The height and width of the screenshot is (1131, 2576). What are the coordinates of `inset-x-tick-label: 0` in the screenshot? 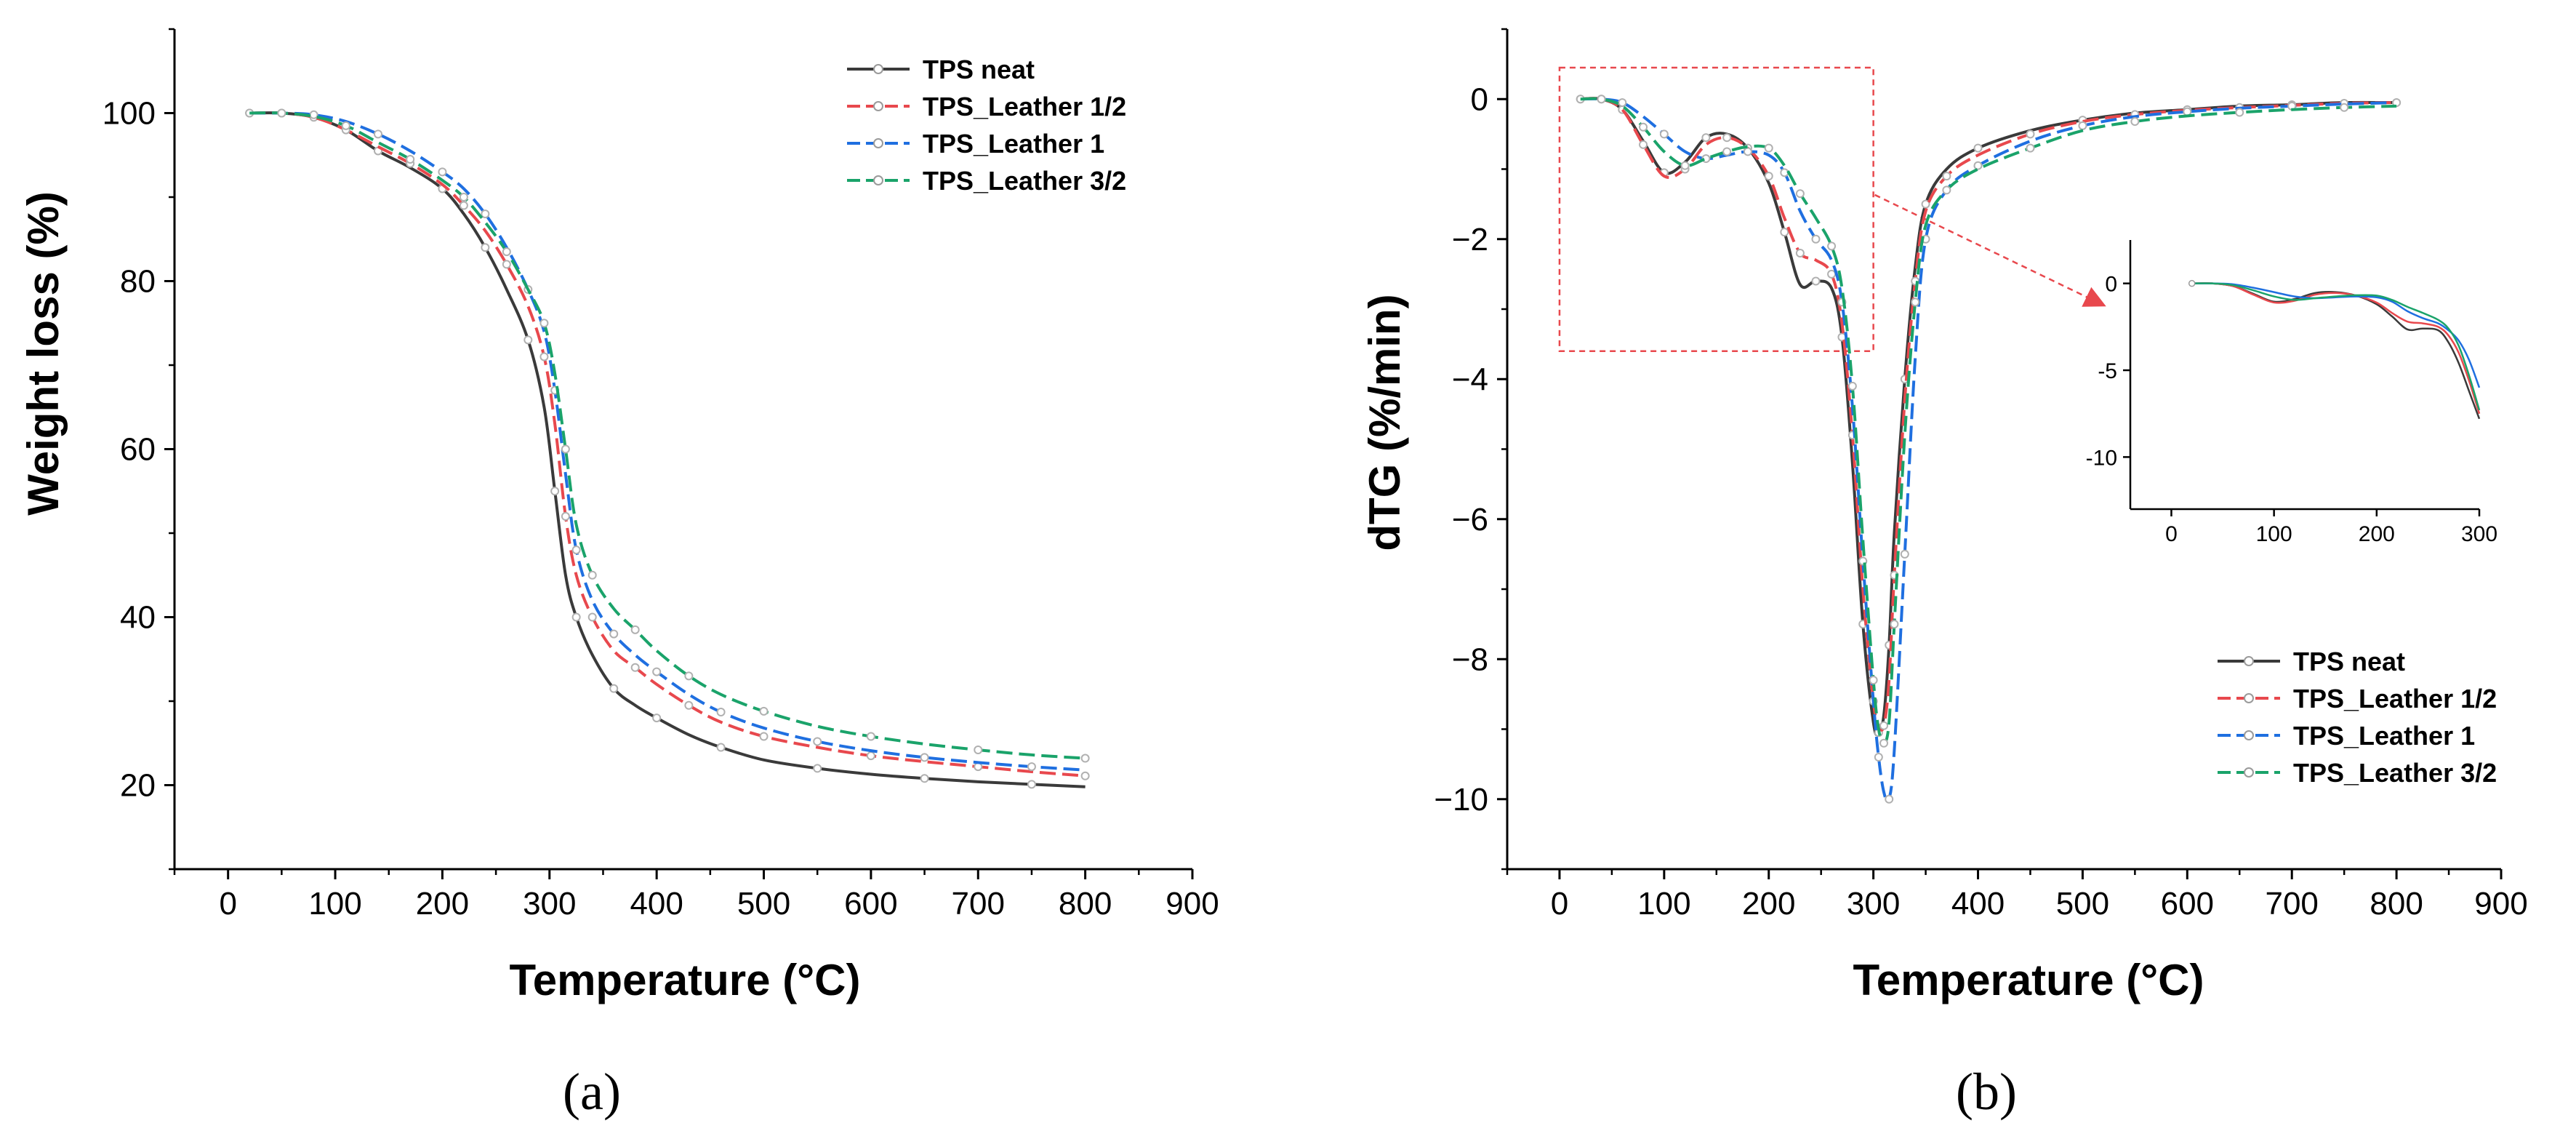 It's located at (2171, 534).